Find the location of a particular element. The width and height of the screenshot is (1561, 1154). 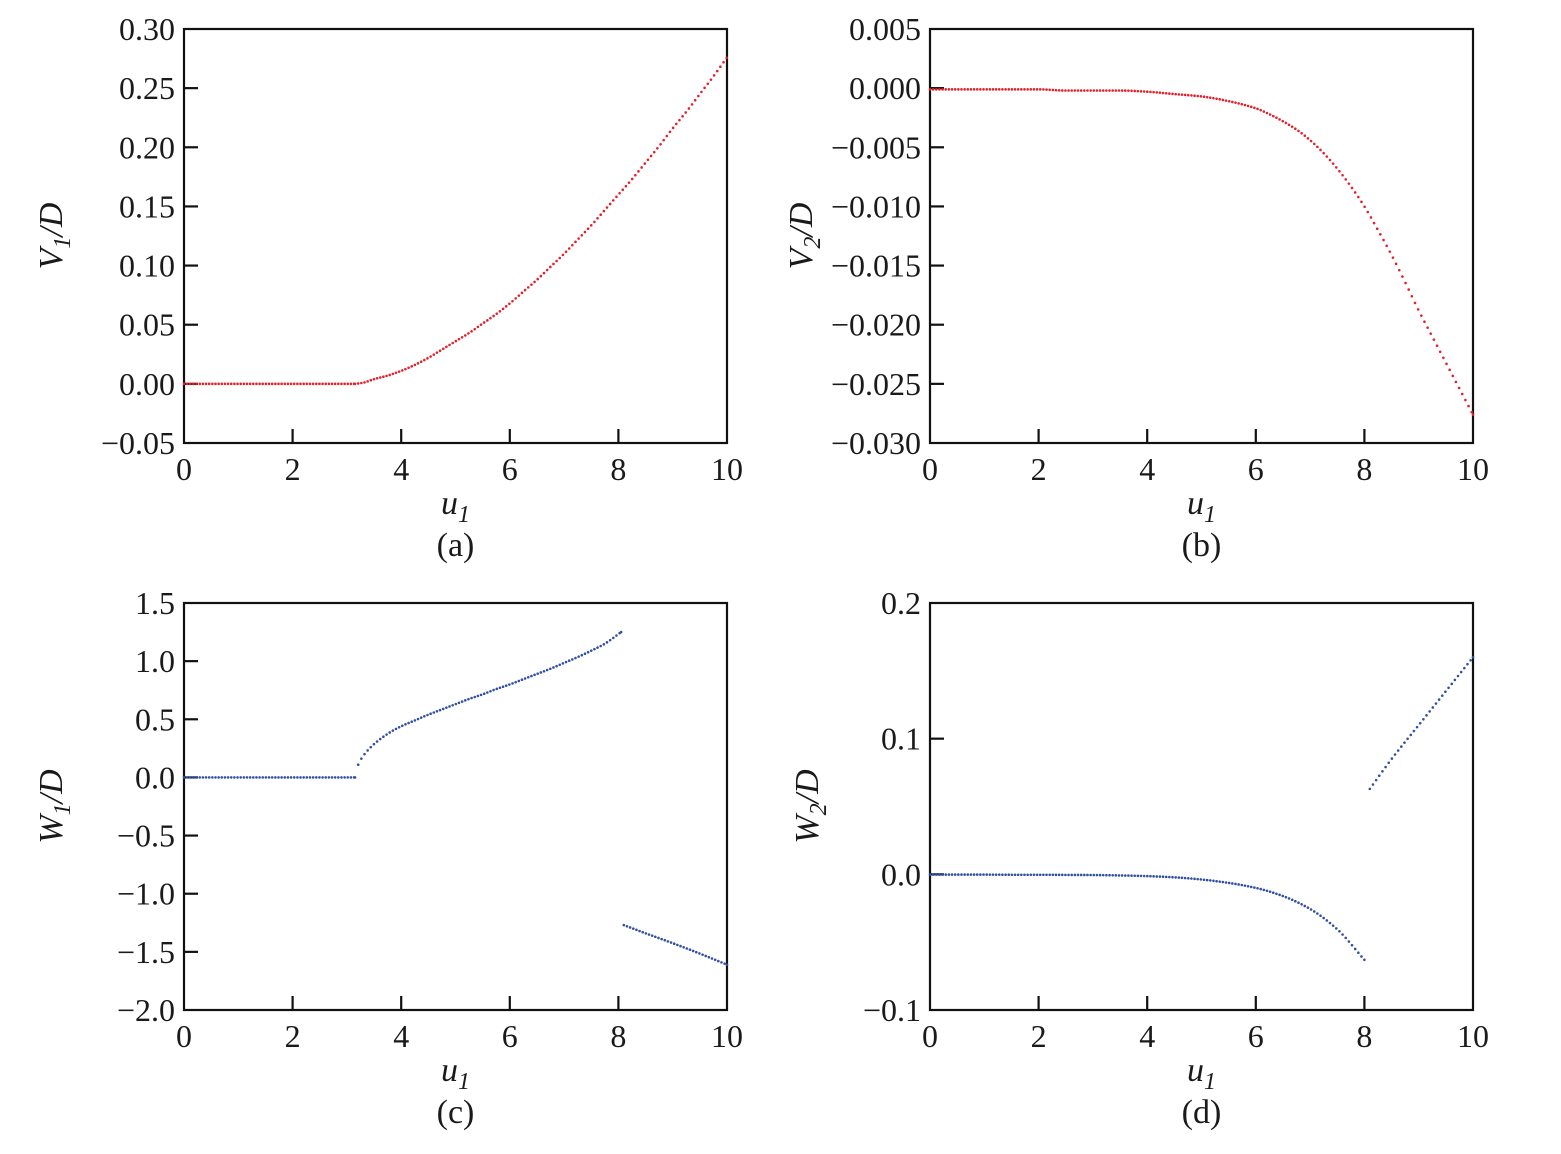

y-tick-label: 0.005 is located at coordinates (885, 29).